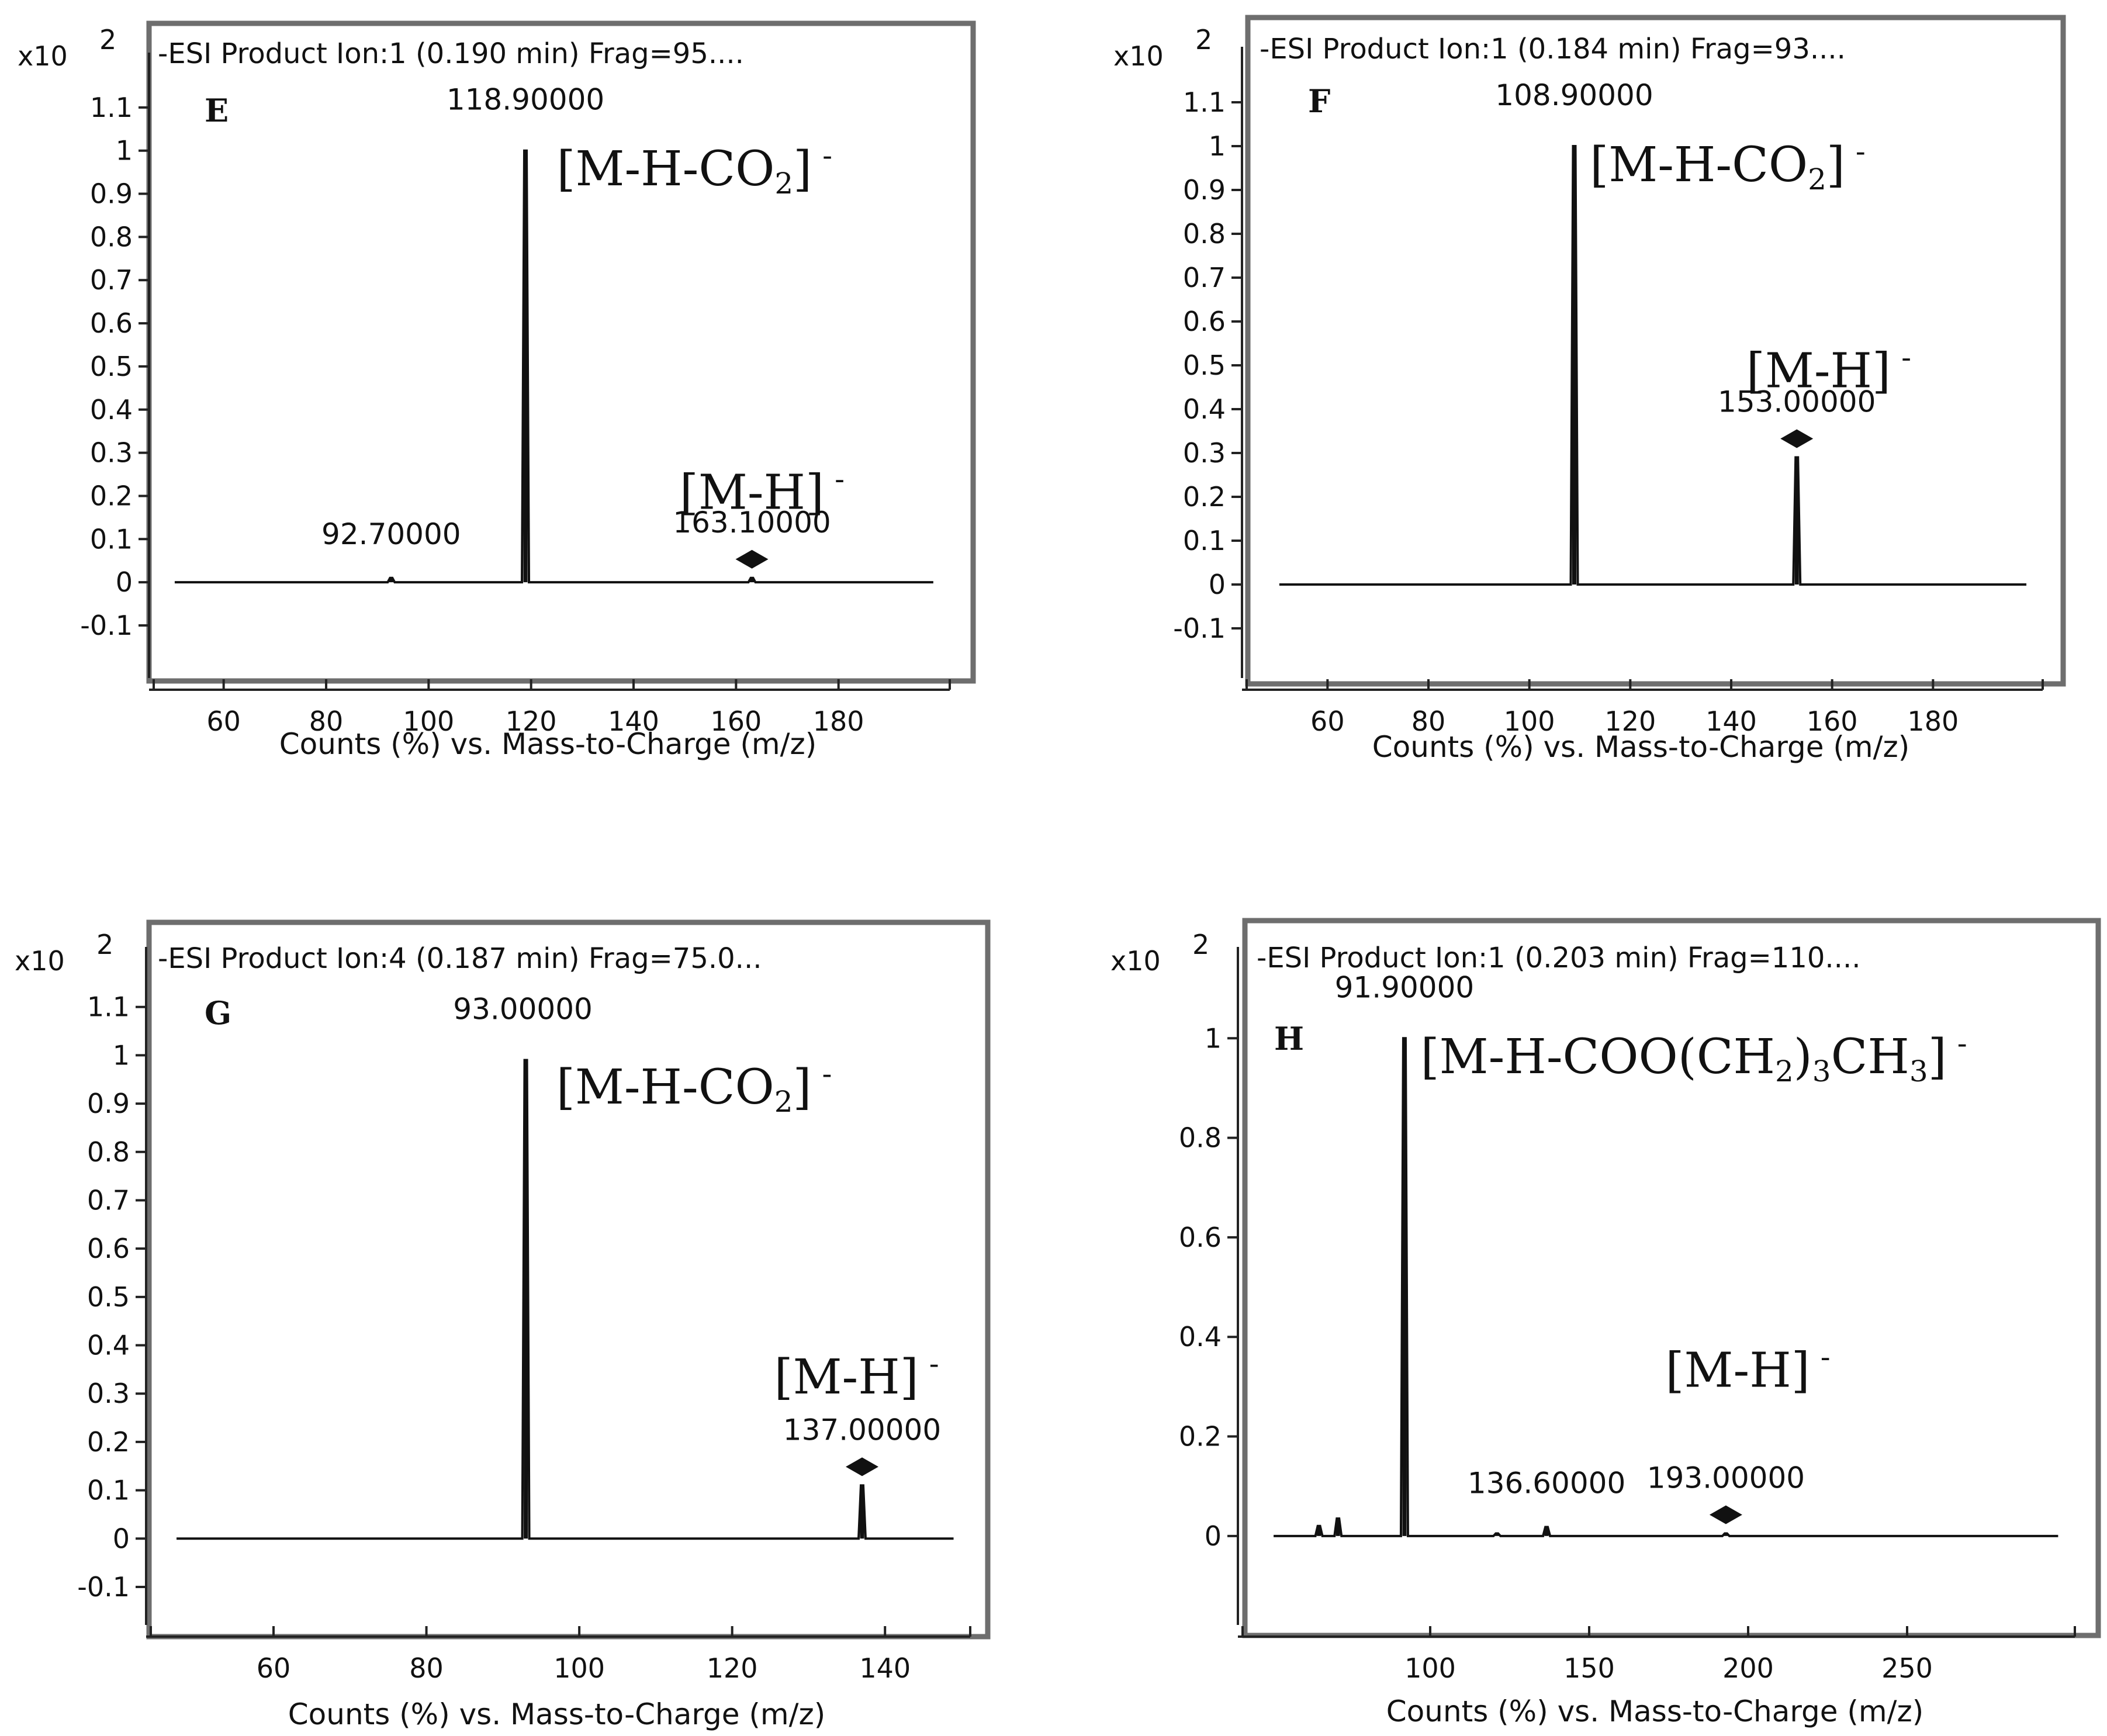  I want to click on peak-label: 118.90000, so click(525, 100).